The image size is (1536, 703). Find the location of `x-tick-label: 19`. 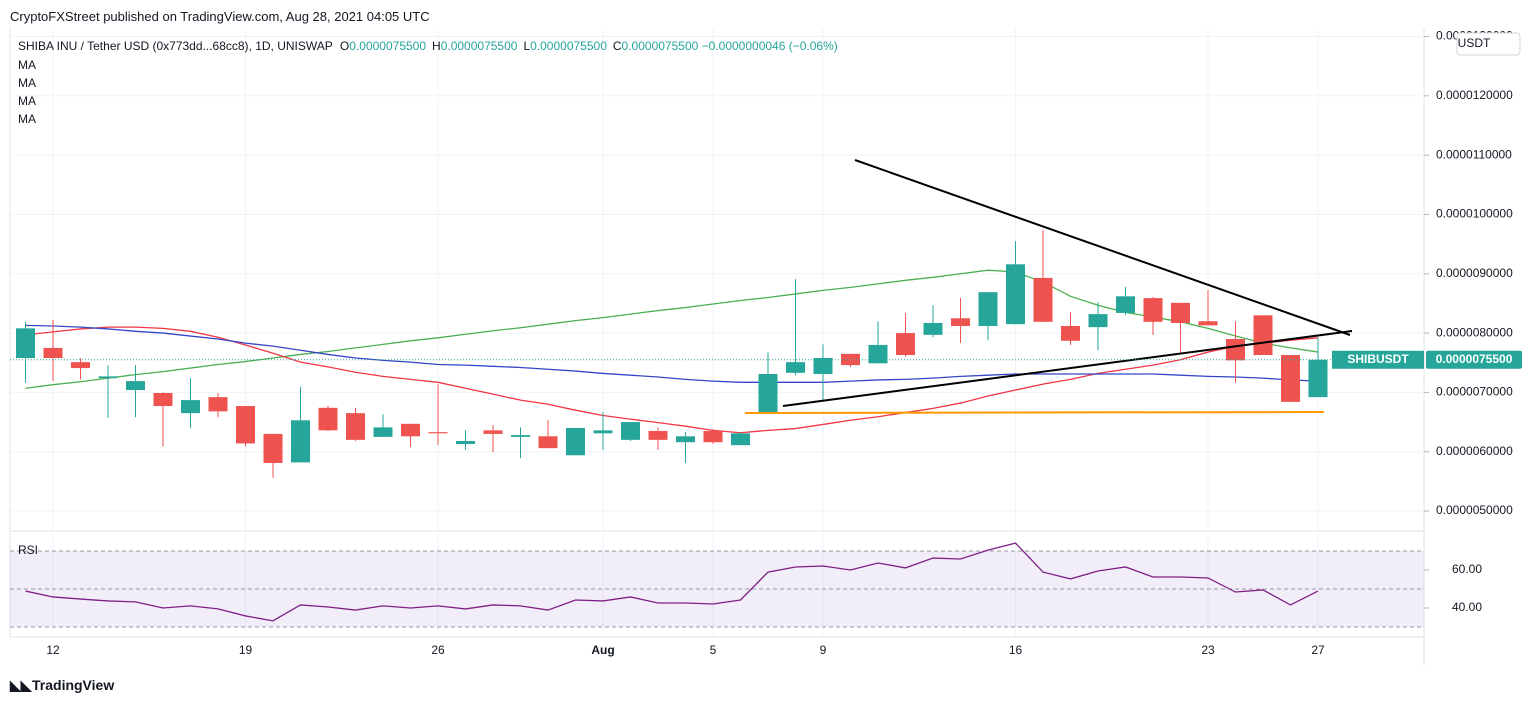

x-tick-label: 19 is located at coordinates (246, 650).